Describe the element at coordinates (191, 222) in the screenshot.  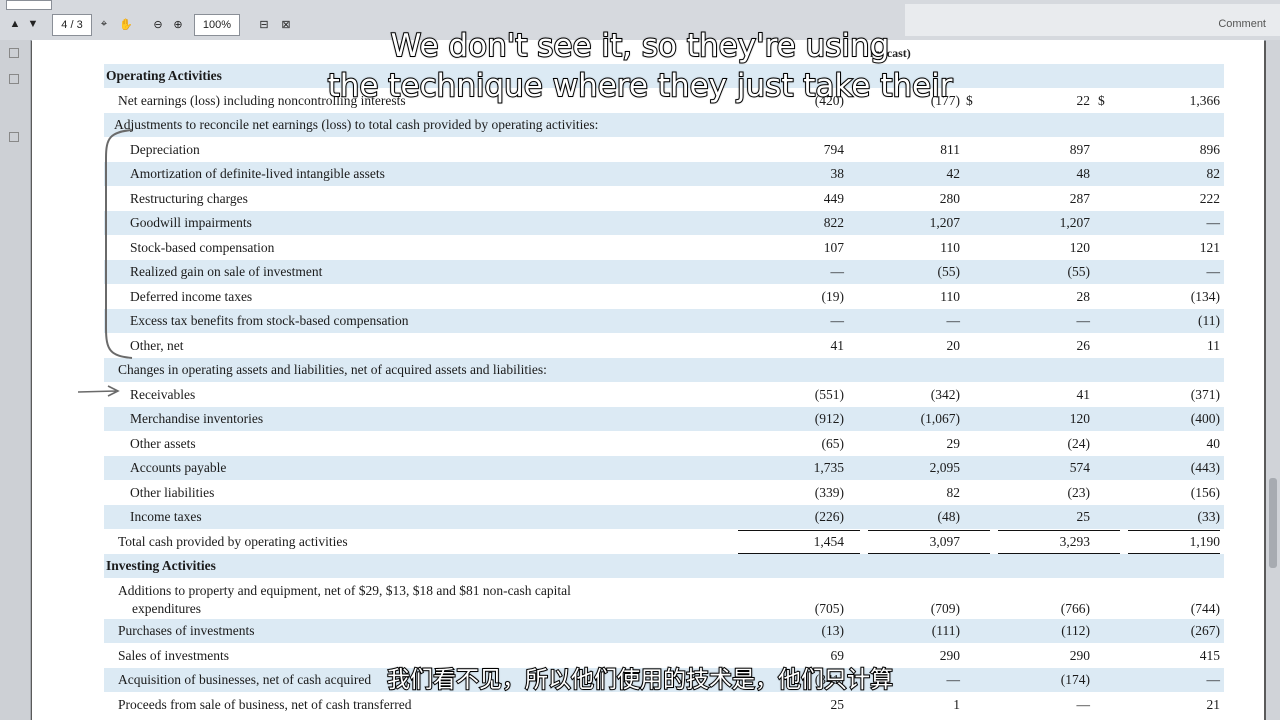
I see `row-label: Goodwill impairments` at that location.